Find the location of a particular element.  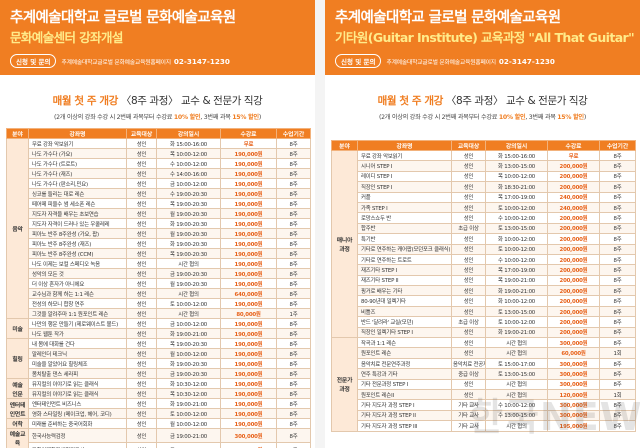

left-contact-label: 신청 및 문의 is located at coordinates (33, 61).